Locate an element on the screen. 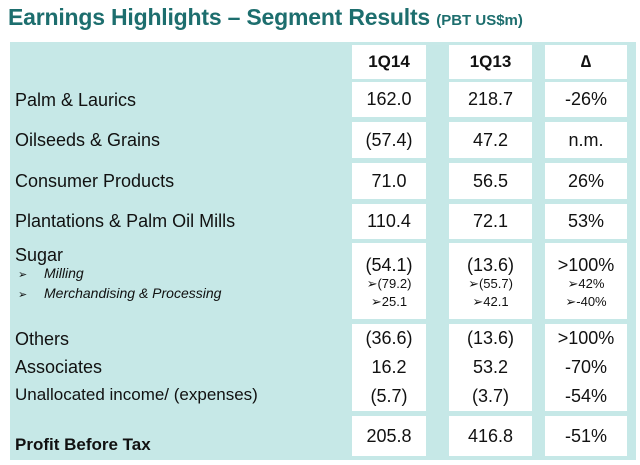  title-unit: (PBT US$m) is located at coordinates (479, 20).